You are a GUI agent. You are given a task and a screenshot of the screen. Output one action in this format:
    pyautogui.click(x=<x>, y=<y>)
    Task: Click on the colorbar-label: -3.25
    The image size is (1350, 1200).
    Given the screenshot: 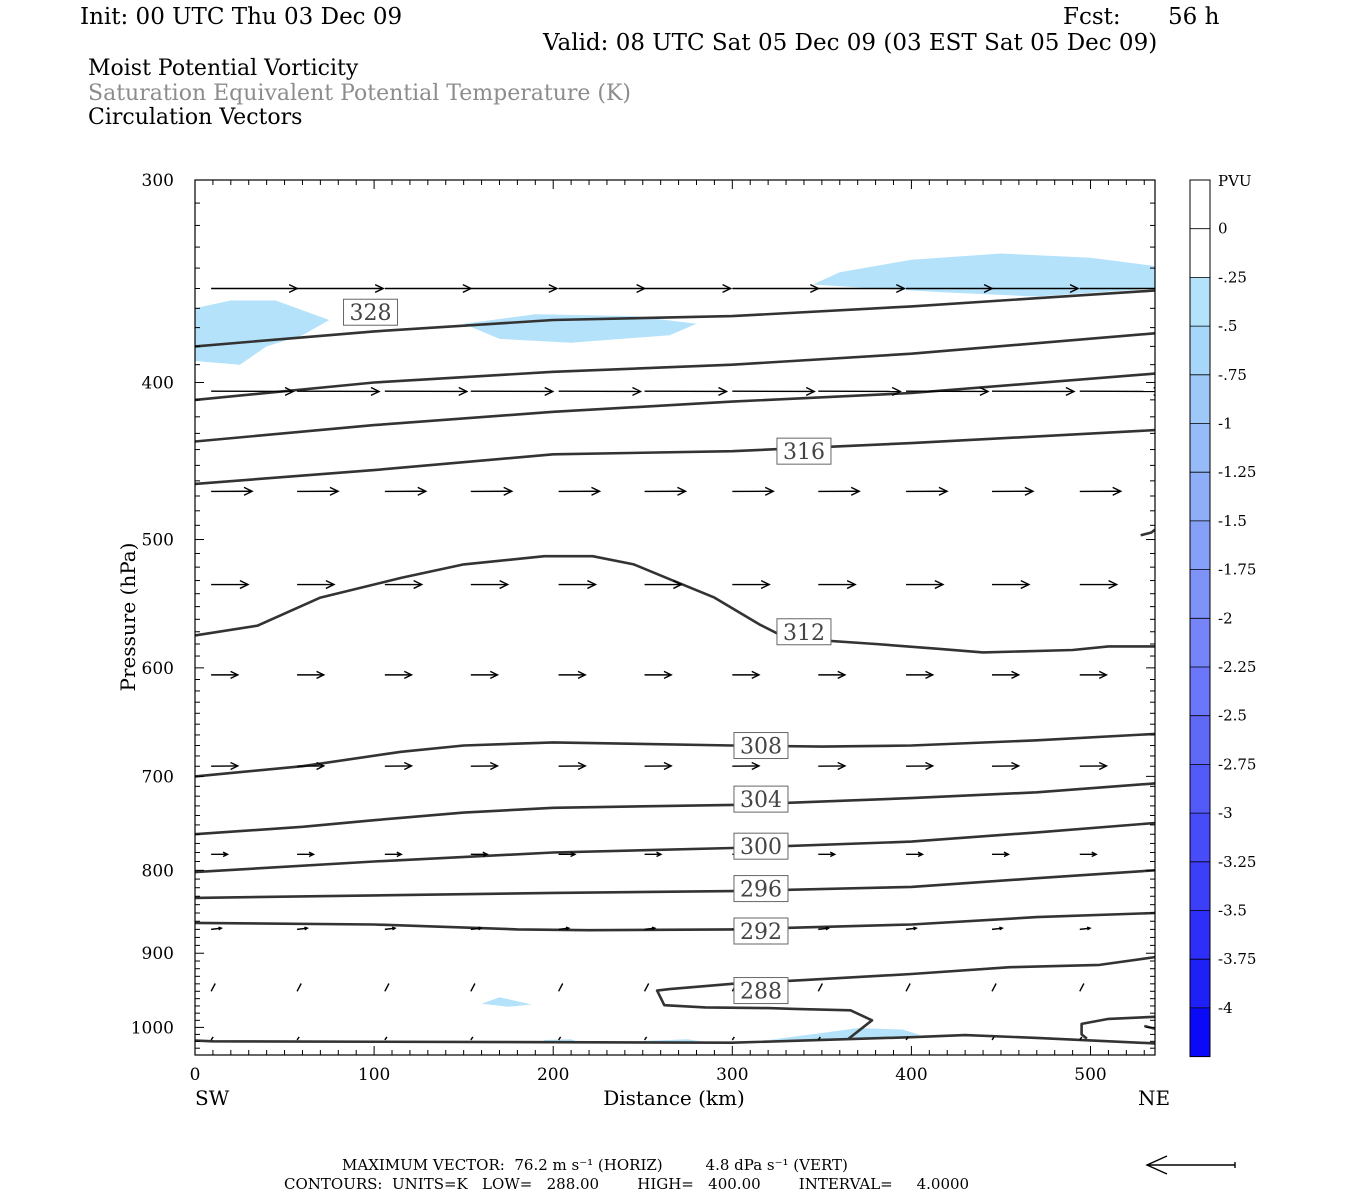 What is the action you would take?
    pyautogui.click(x=1237, y=862)
    